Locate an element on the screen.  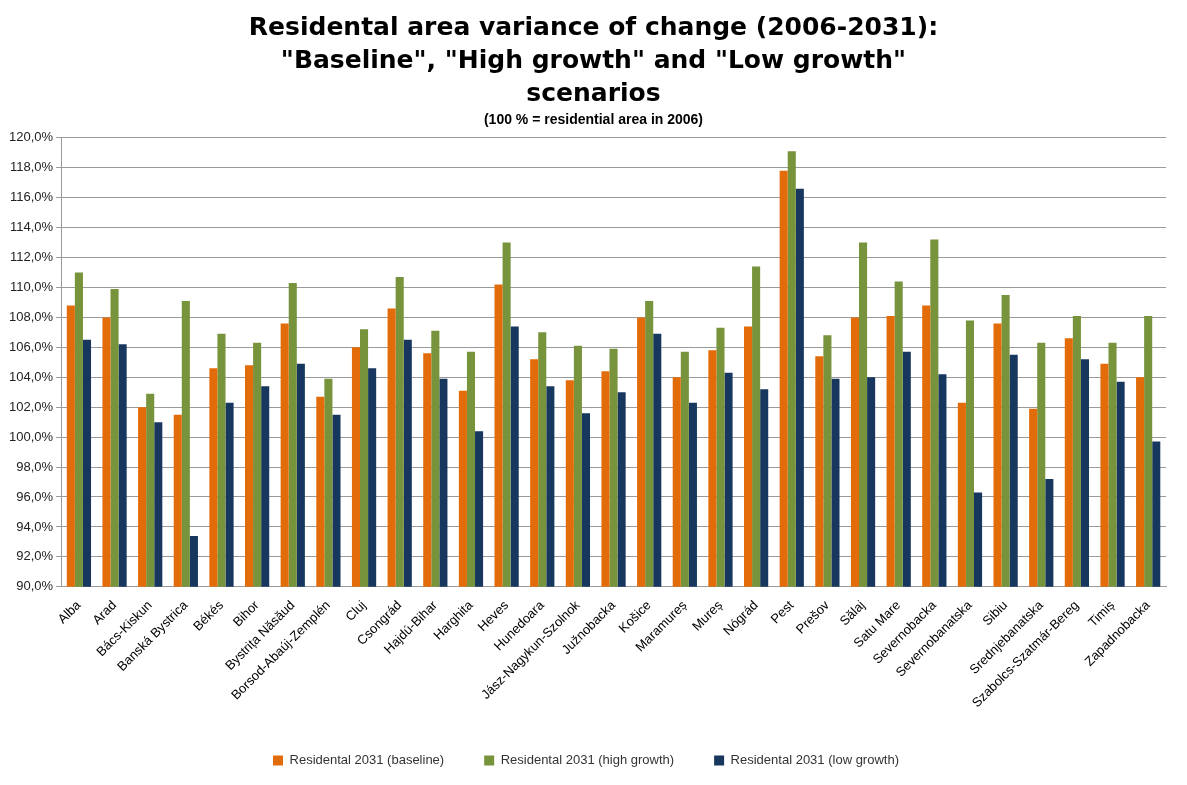
legend-label: Residental 2031 (low growth) is located at coordinates (814, 760).